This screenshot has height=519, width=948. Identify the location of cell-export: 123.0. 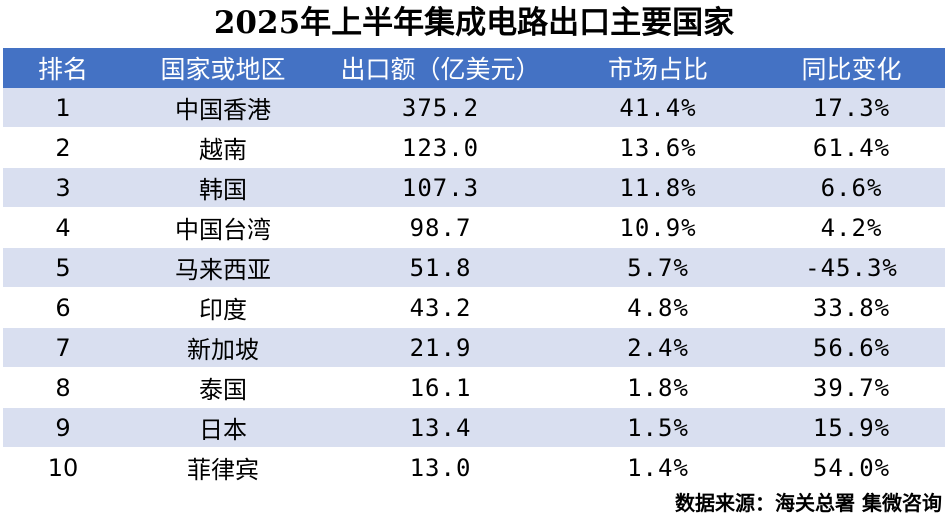
(440, 147).